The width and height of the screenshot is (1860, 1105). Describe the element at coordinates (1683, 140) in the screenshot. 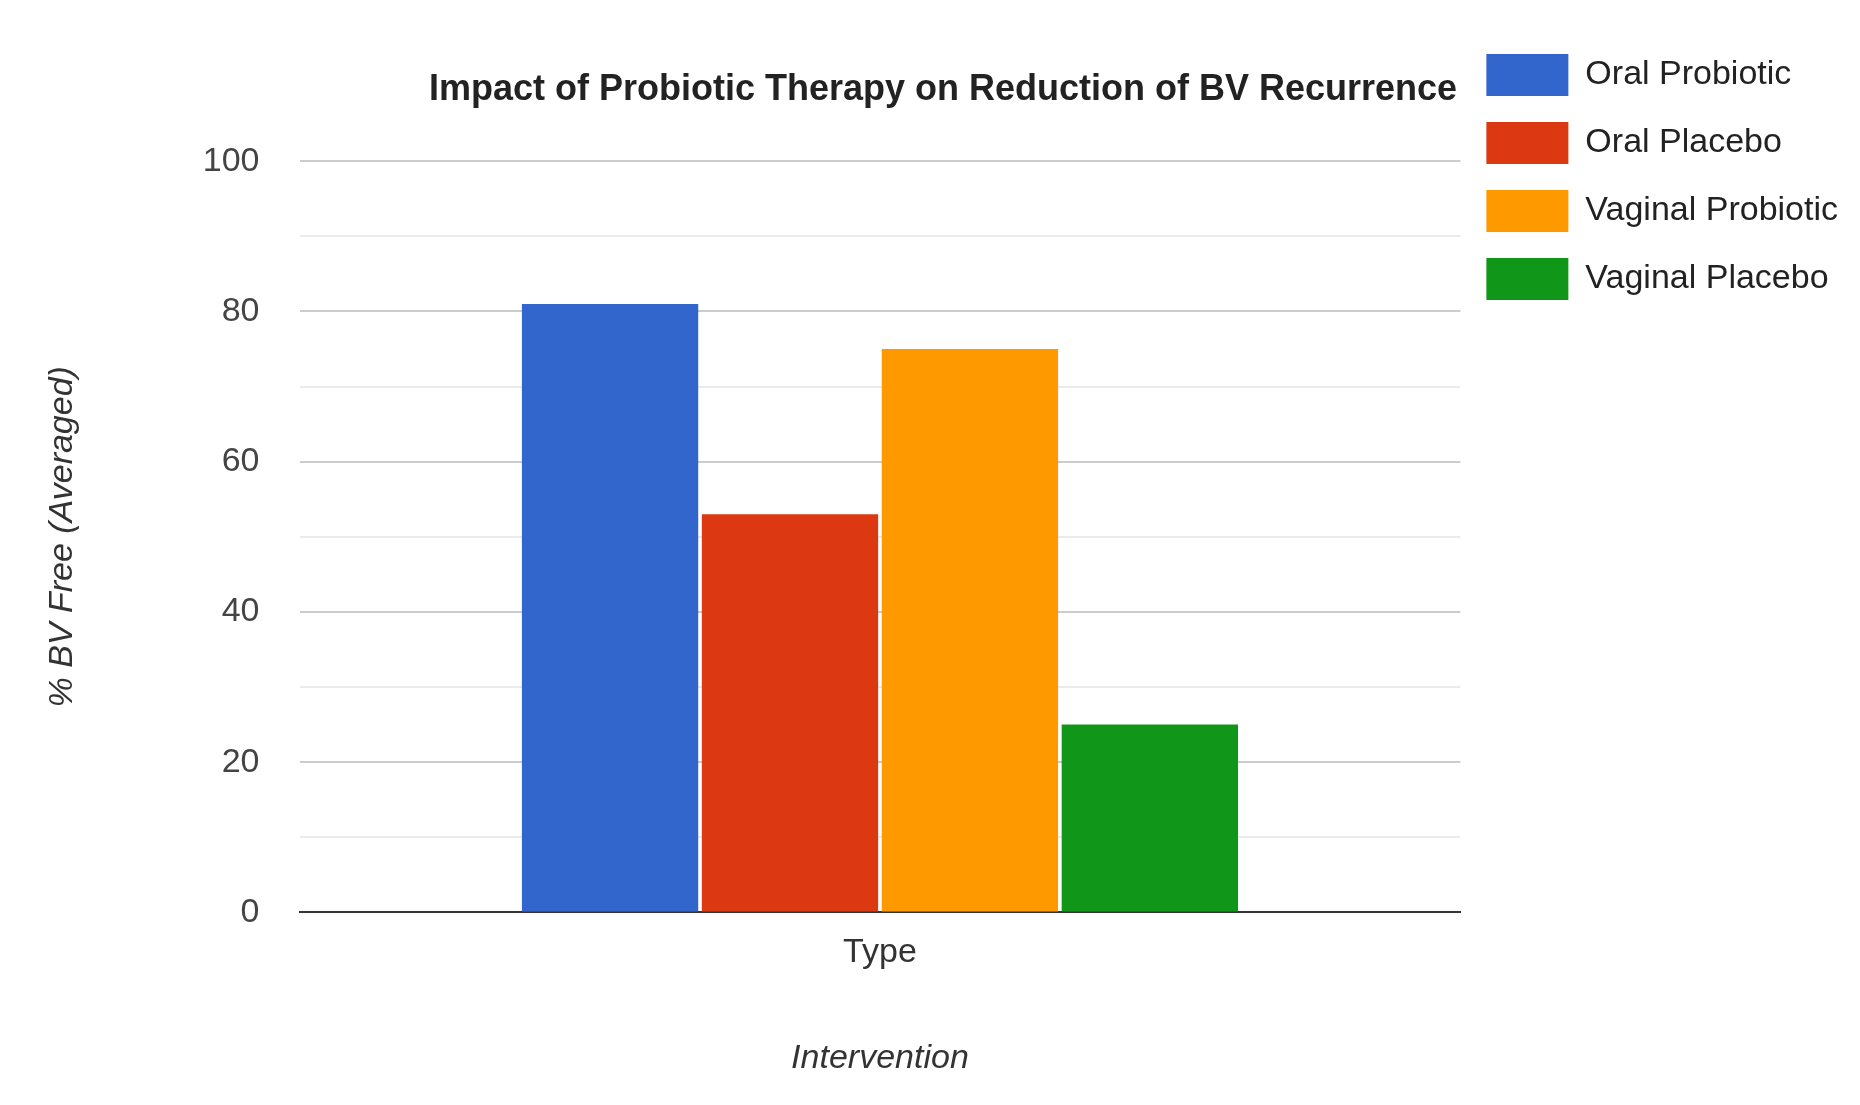

I see `legend-label: Oral Placebo` at that location.